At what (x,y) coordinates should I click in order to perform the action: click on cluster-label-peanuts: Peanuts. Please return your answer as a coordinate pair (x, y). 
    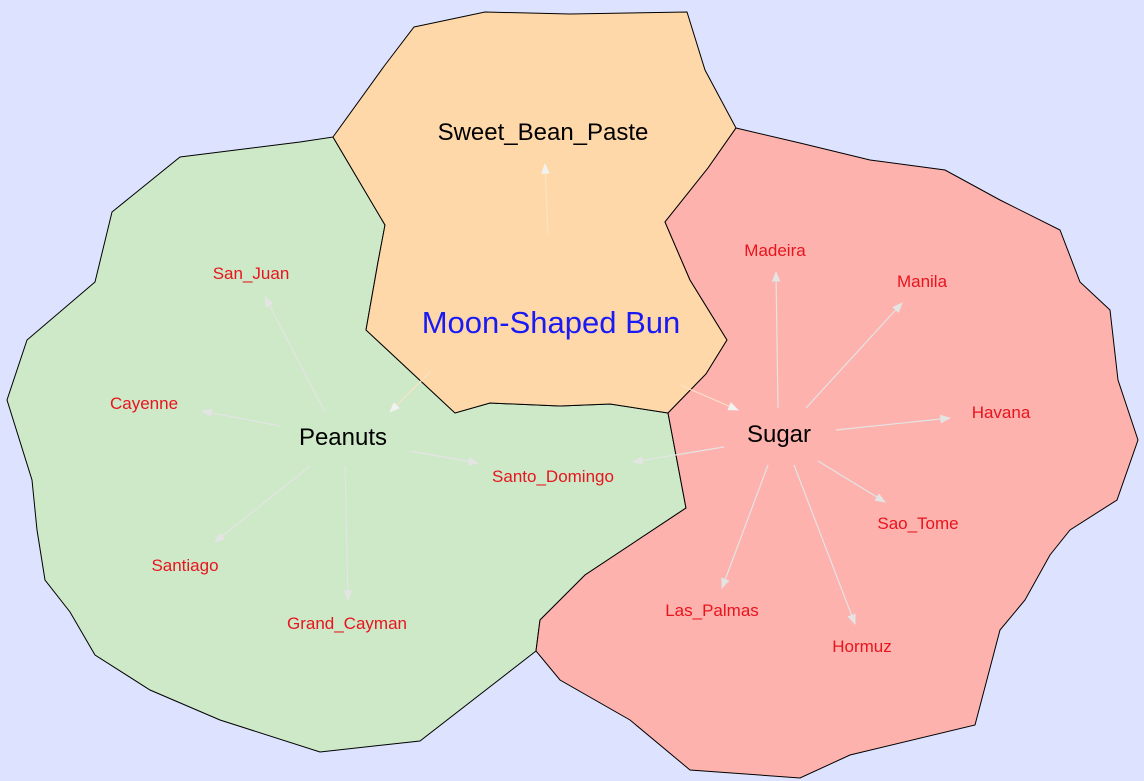
    Looking at the image, I should click on (343, 437).